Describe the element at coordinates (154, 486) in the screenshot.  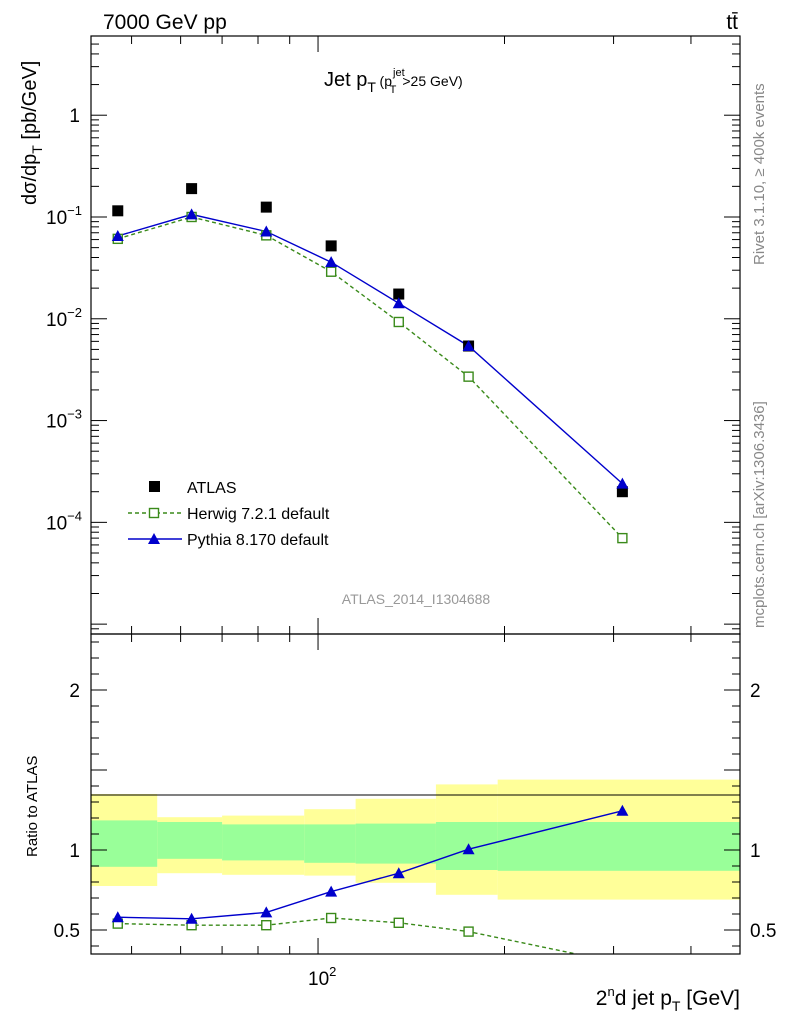
I see `legend-atlas-marker` at that location.